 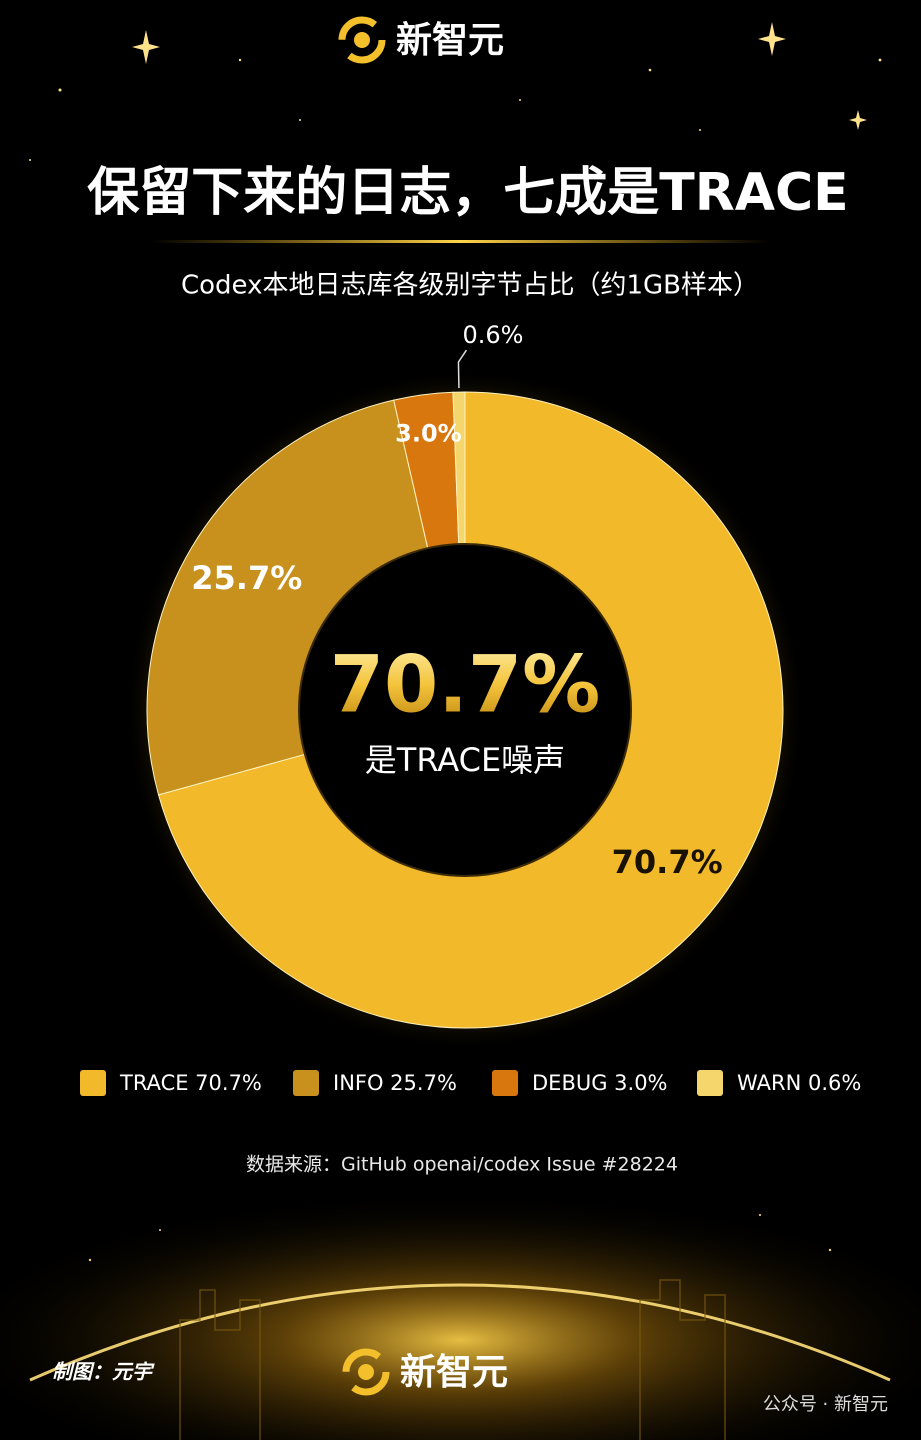 What do you see at coordinates (470, 286) in the screenshot?
I see `chart-subtitle: Codex本地日志库各级别字节占比（约1GB样本）` at bounding box center [470, 286].